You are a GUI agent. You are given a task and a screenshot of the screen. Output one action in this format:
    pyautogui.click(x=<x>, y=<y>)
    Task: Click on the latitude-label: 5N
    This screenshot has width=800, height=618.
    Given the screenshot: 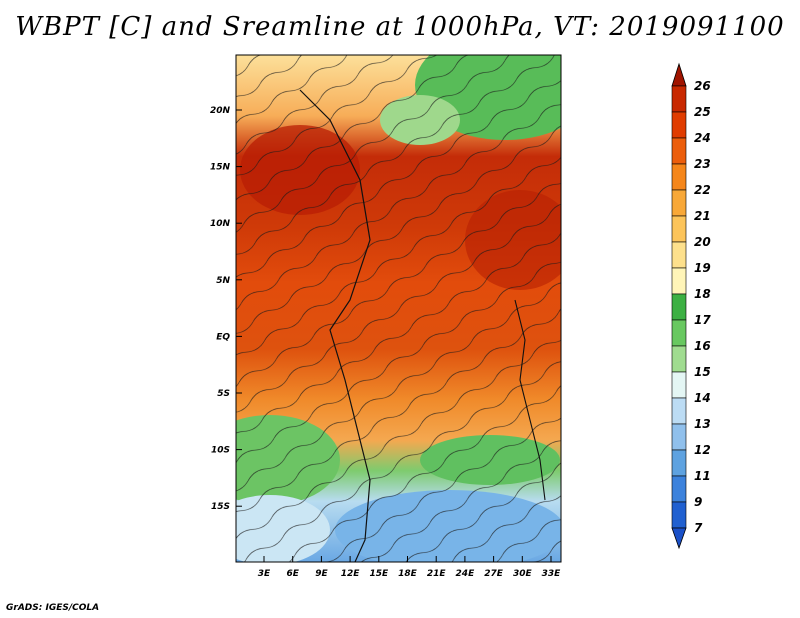 What is the action you would take?
    pyautogui.click(x=223, y=281)
    